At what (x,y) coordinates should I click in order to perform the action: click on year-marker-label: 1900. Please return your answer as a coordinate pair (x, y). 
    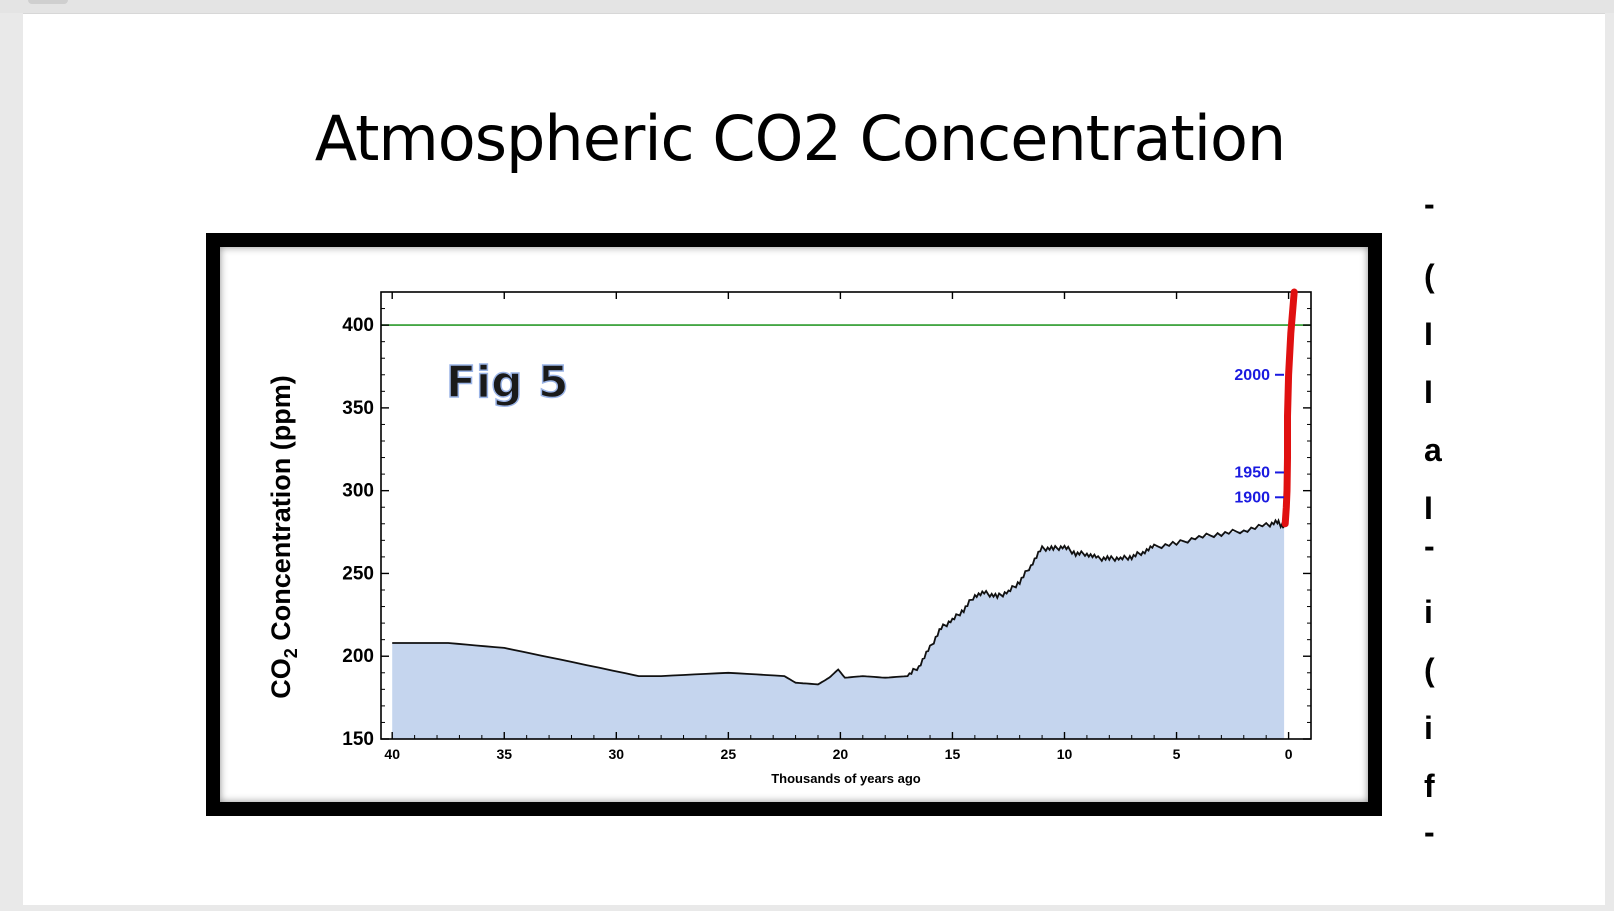
    Looking at the image, I should click on (1252, 497).